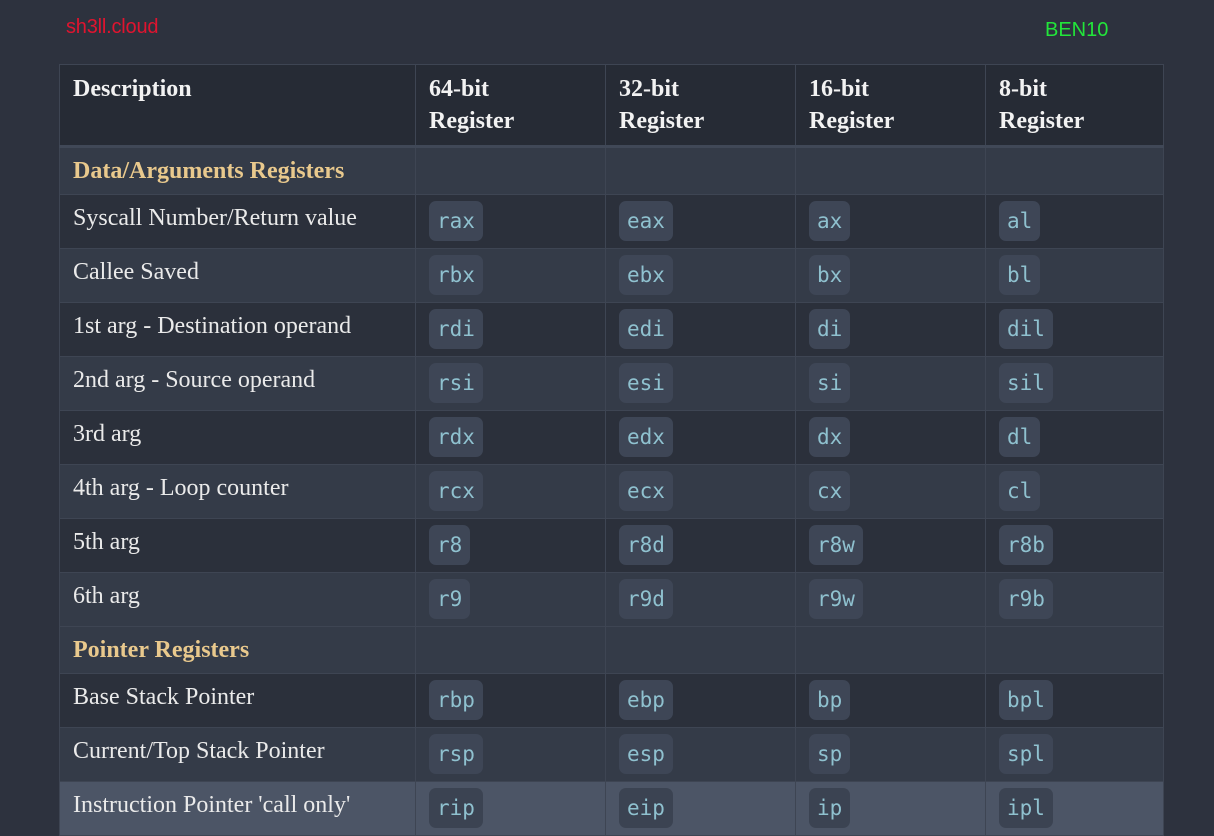 Image resolution: width=1214 pixels, height=836 pixels. Describe the element at coordinates (646, 808) in the screenshot. I see `register-code-32bit: eip` at that location.